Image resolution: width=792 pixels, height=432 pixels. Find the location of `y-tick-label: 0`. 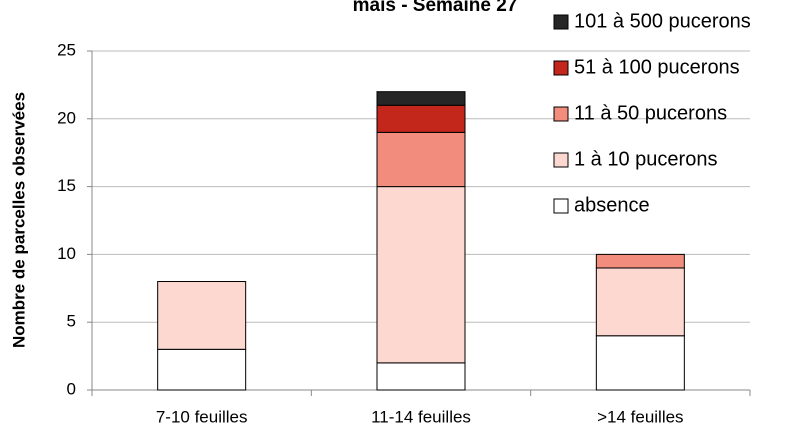

y-tick-label: 0 is located at coordinates (71, 388).